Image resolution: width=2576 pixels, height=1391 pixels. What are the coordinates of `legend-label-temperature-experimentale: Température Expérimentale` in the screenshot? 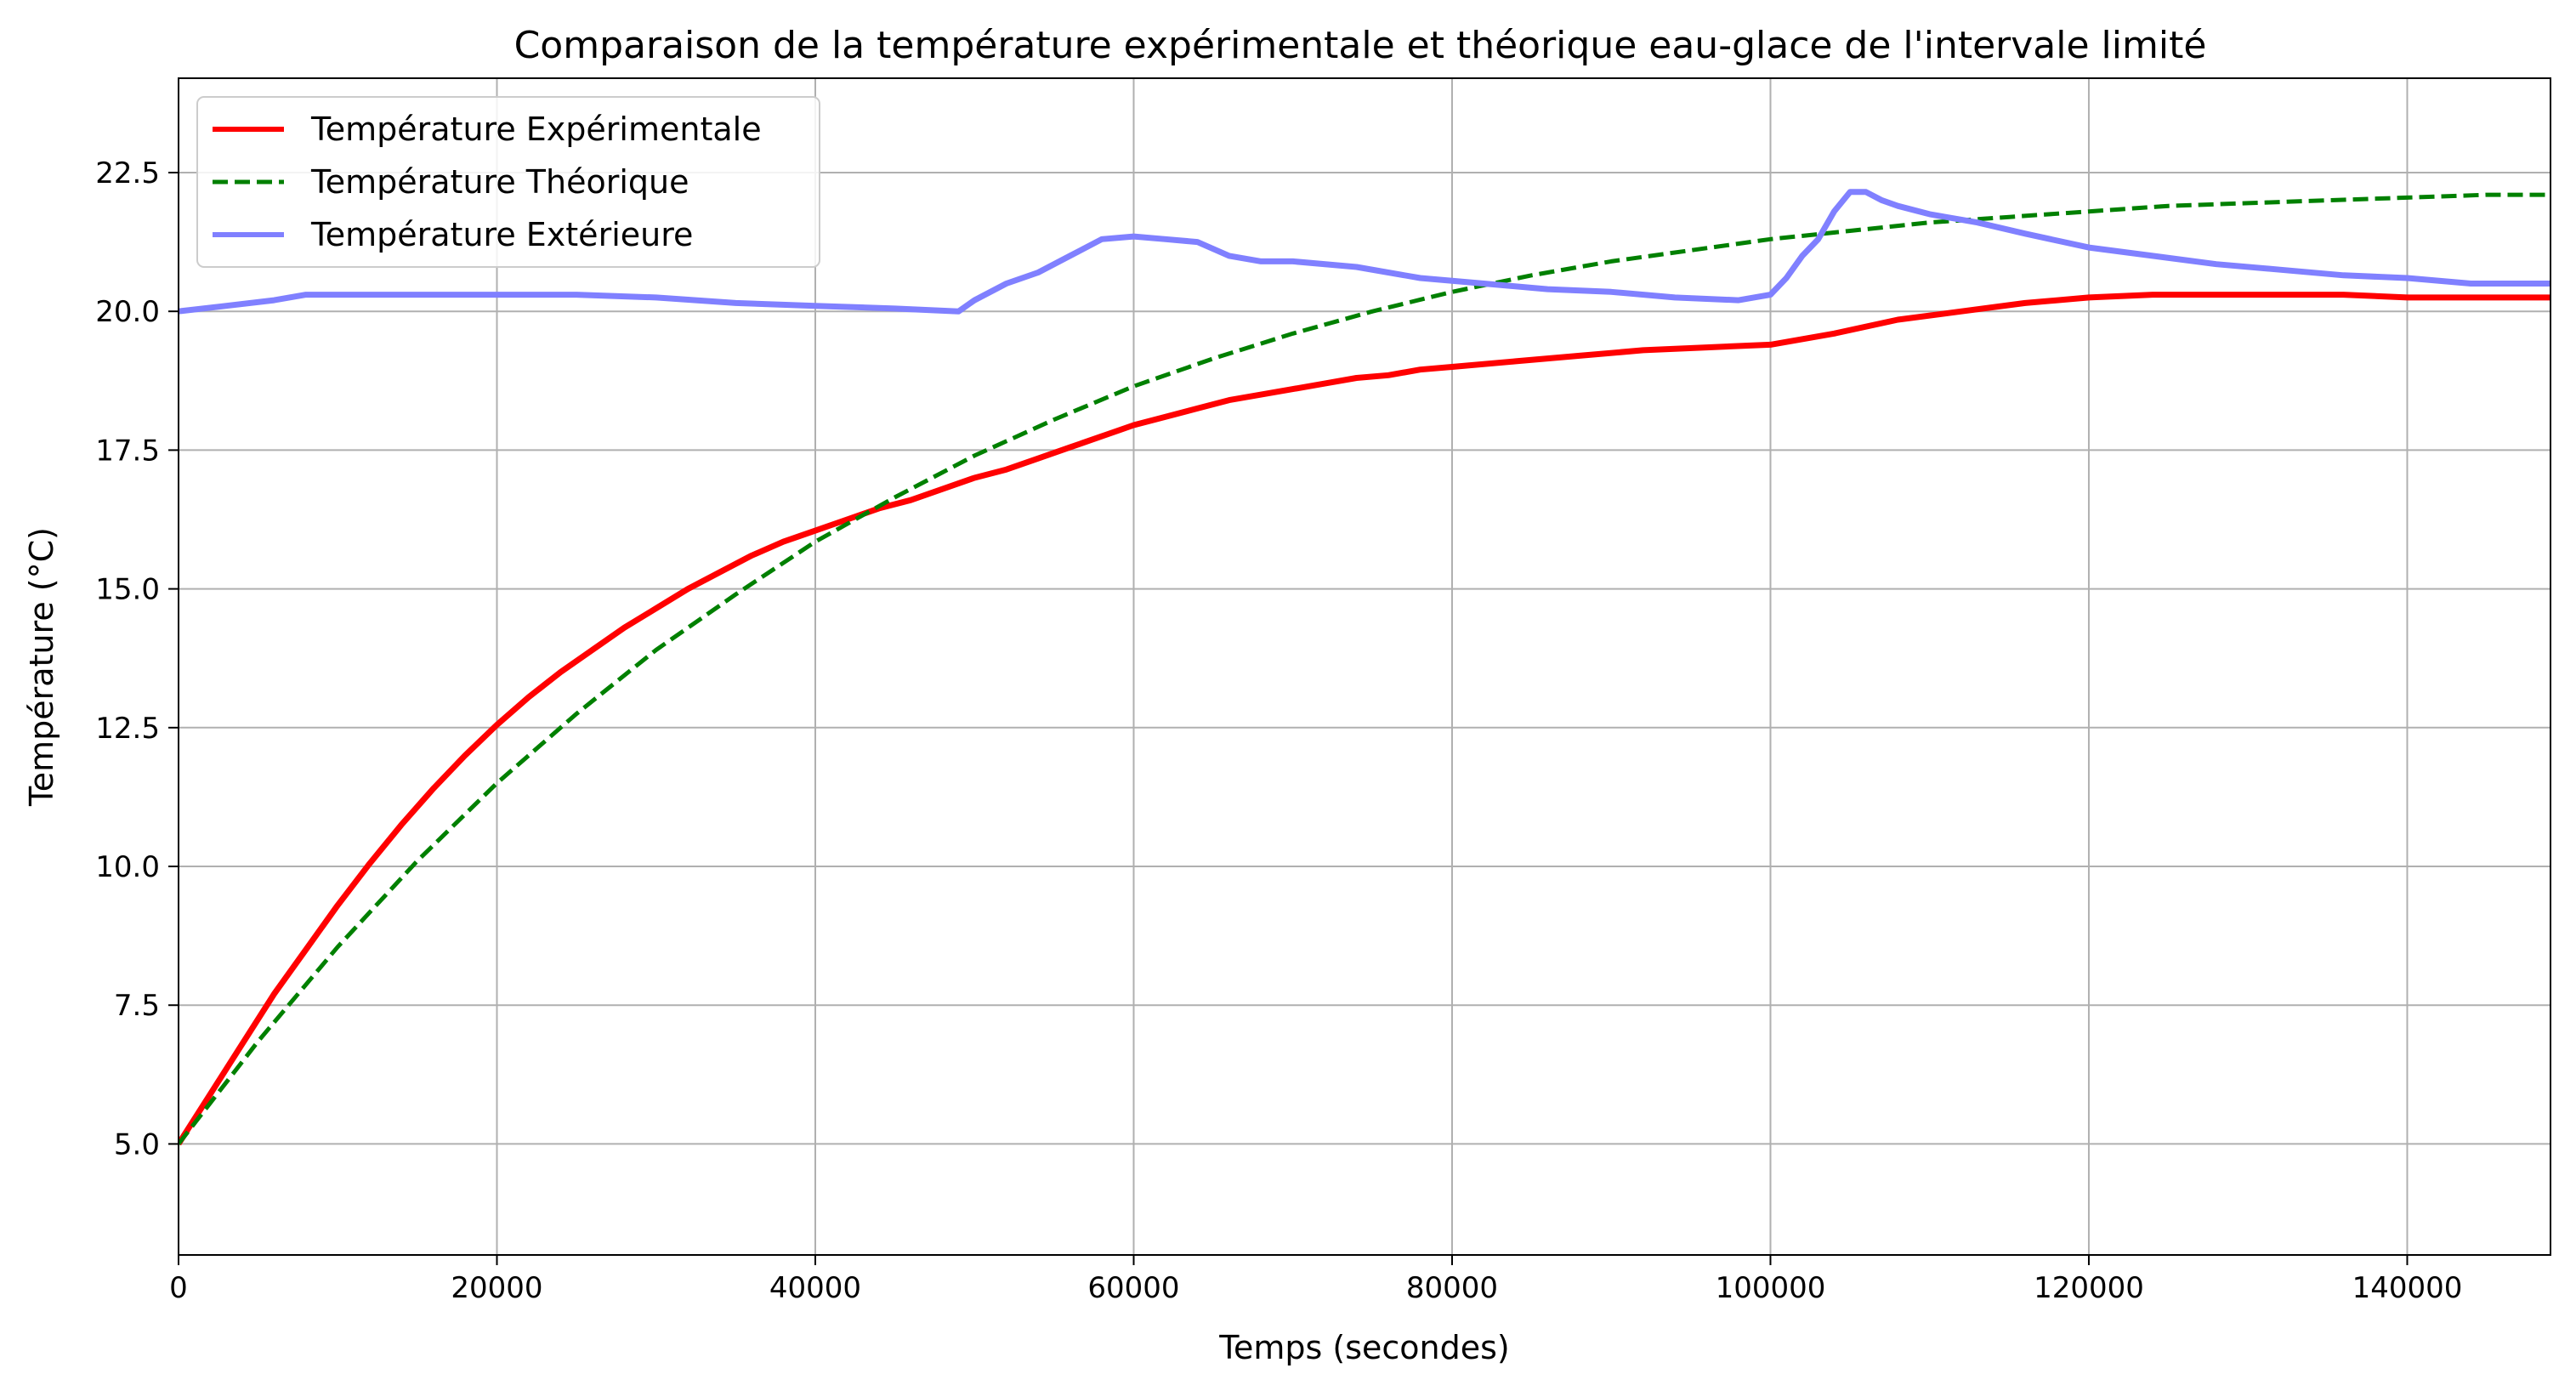 It's located at (536, 129).